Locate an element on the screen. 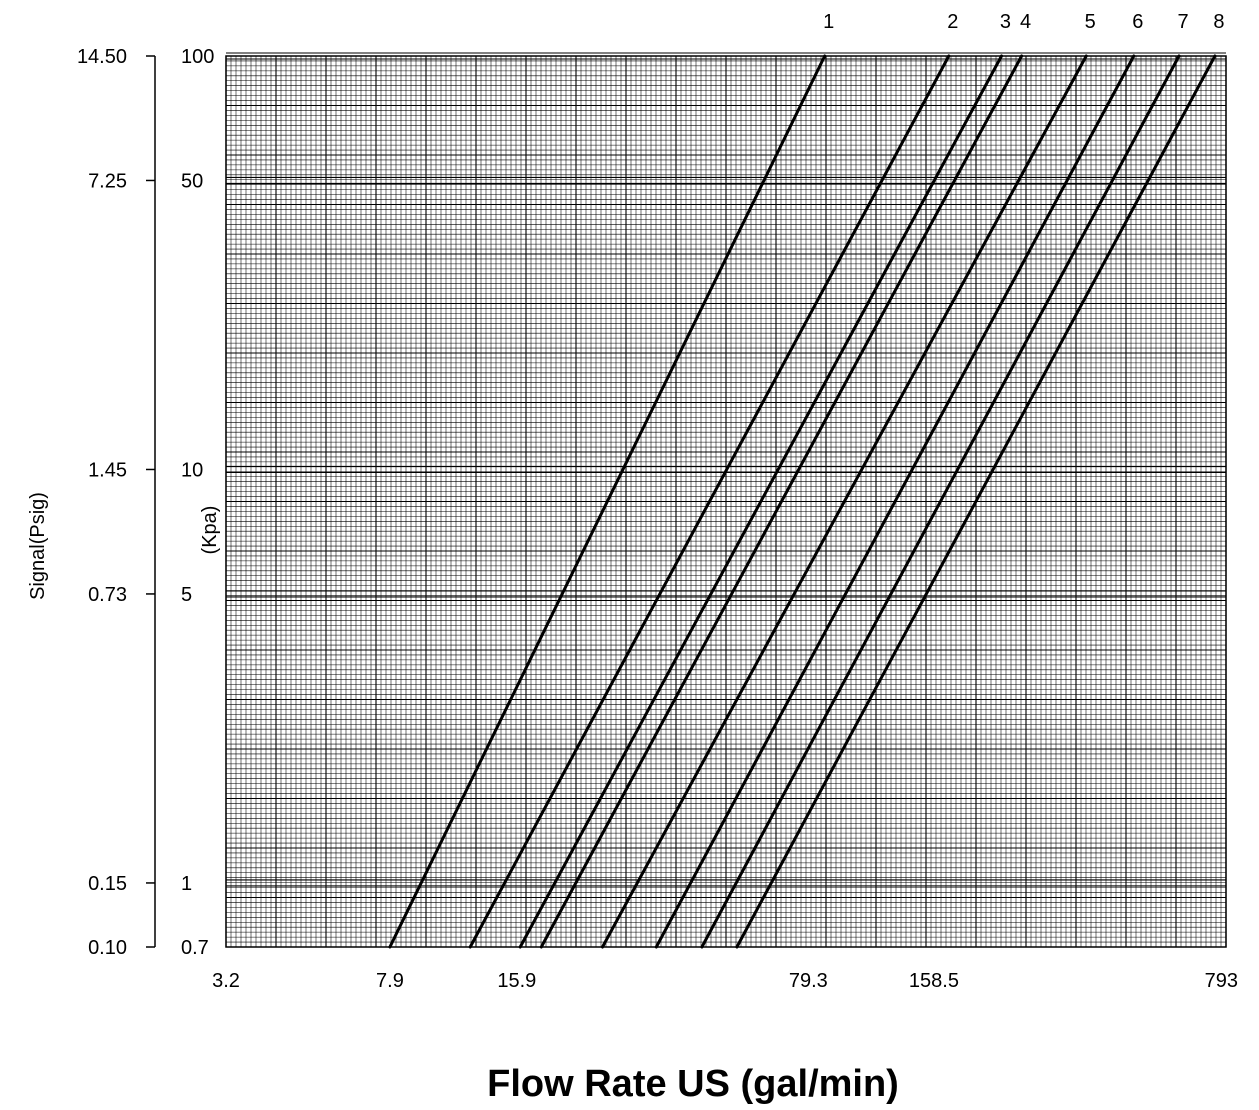 This screenshot has height=1110, width=1259. kpa-tick-label: 50 is located at coordinates (192, 181).